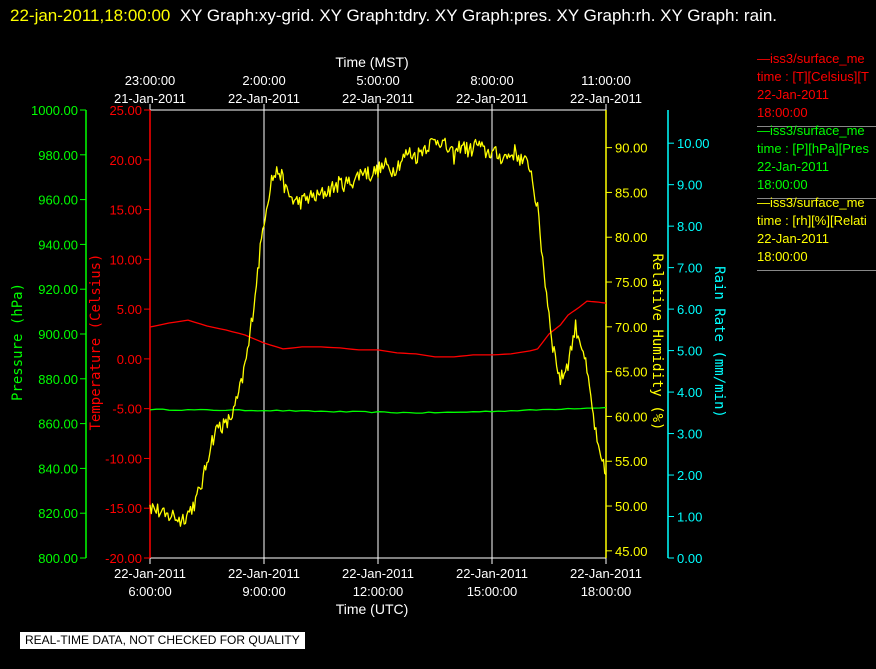 The width and height of the screenshot is (876, 669). Describe the element at coordinates (631, 506) in the screenshot. I see `y-tick-label-rh: 50.00` at that location.